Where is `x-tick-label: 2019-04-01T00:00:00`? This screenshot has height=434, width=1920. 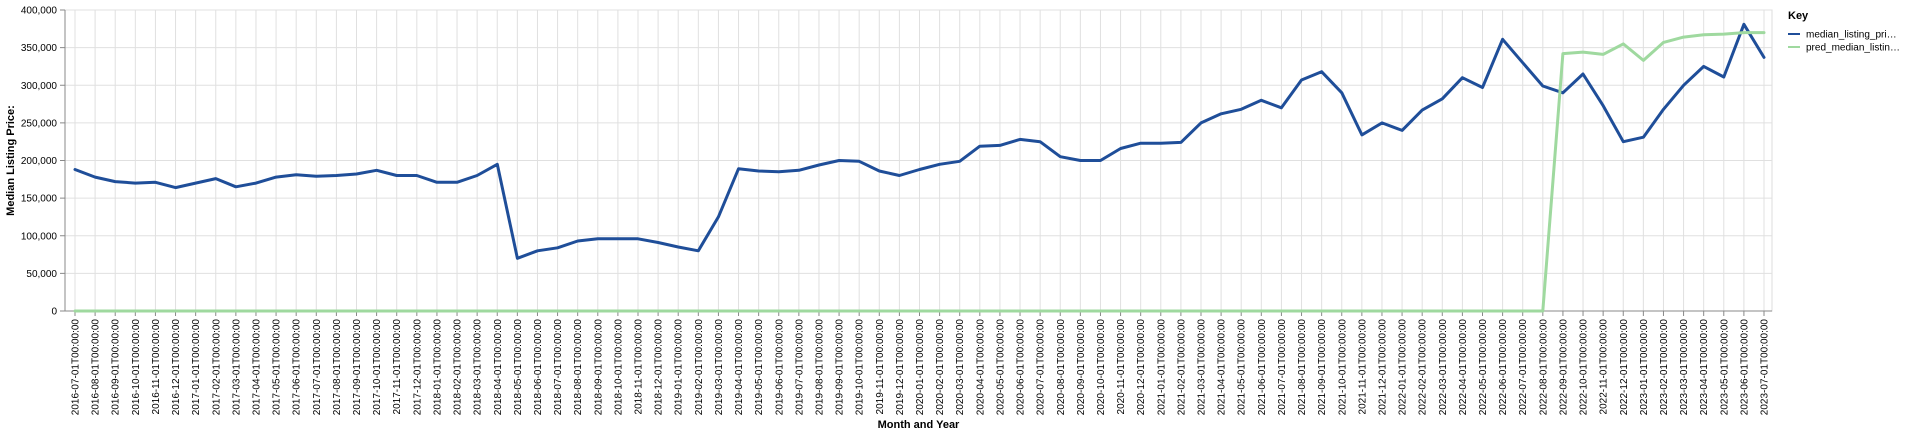 x-tick-label: 2019-04-01T00:00:00 is located at coordinates (739, 367).